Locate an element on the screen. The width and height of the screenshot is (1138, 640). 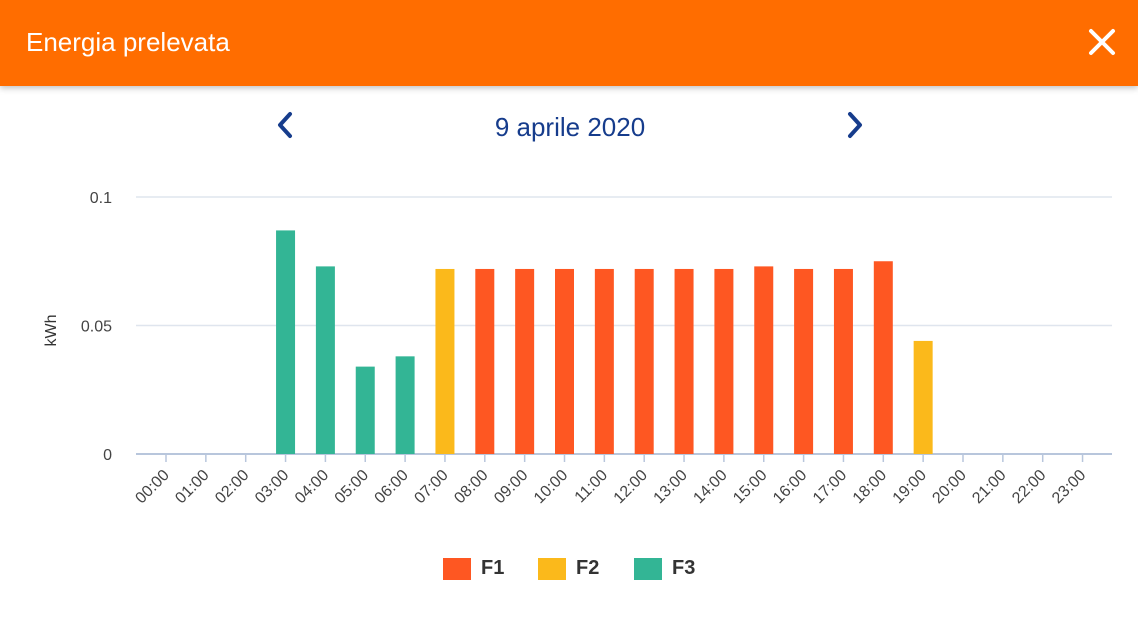
x-tick-label: 05:00 is located at coordinates (352, 487).